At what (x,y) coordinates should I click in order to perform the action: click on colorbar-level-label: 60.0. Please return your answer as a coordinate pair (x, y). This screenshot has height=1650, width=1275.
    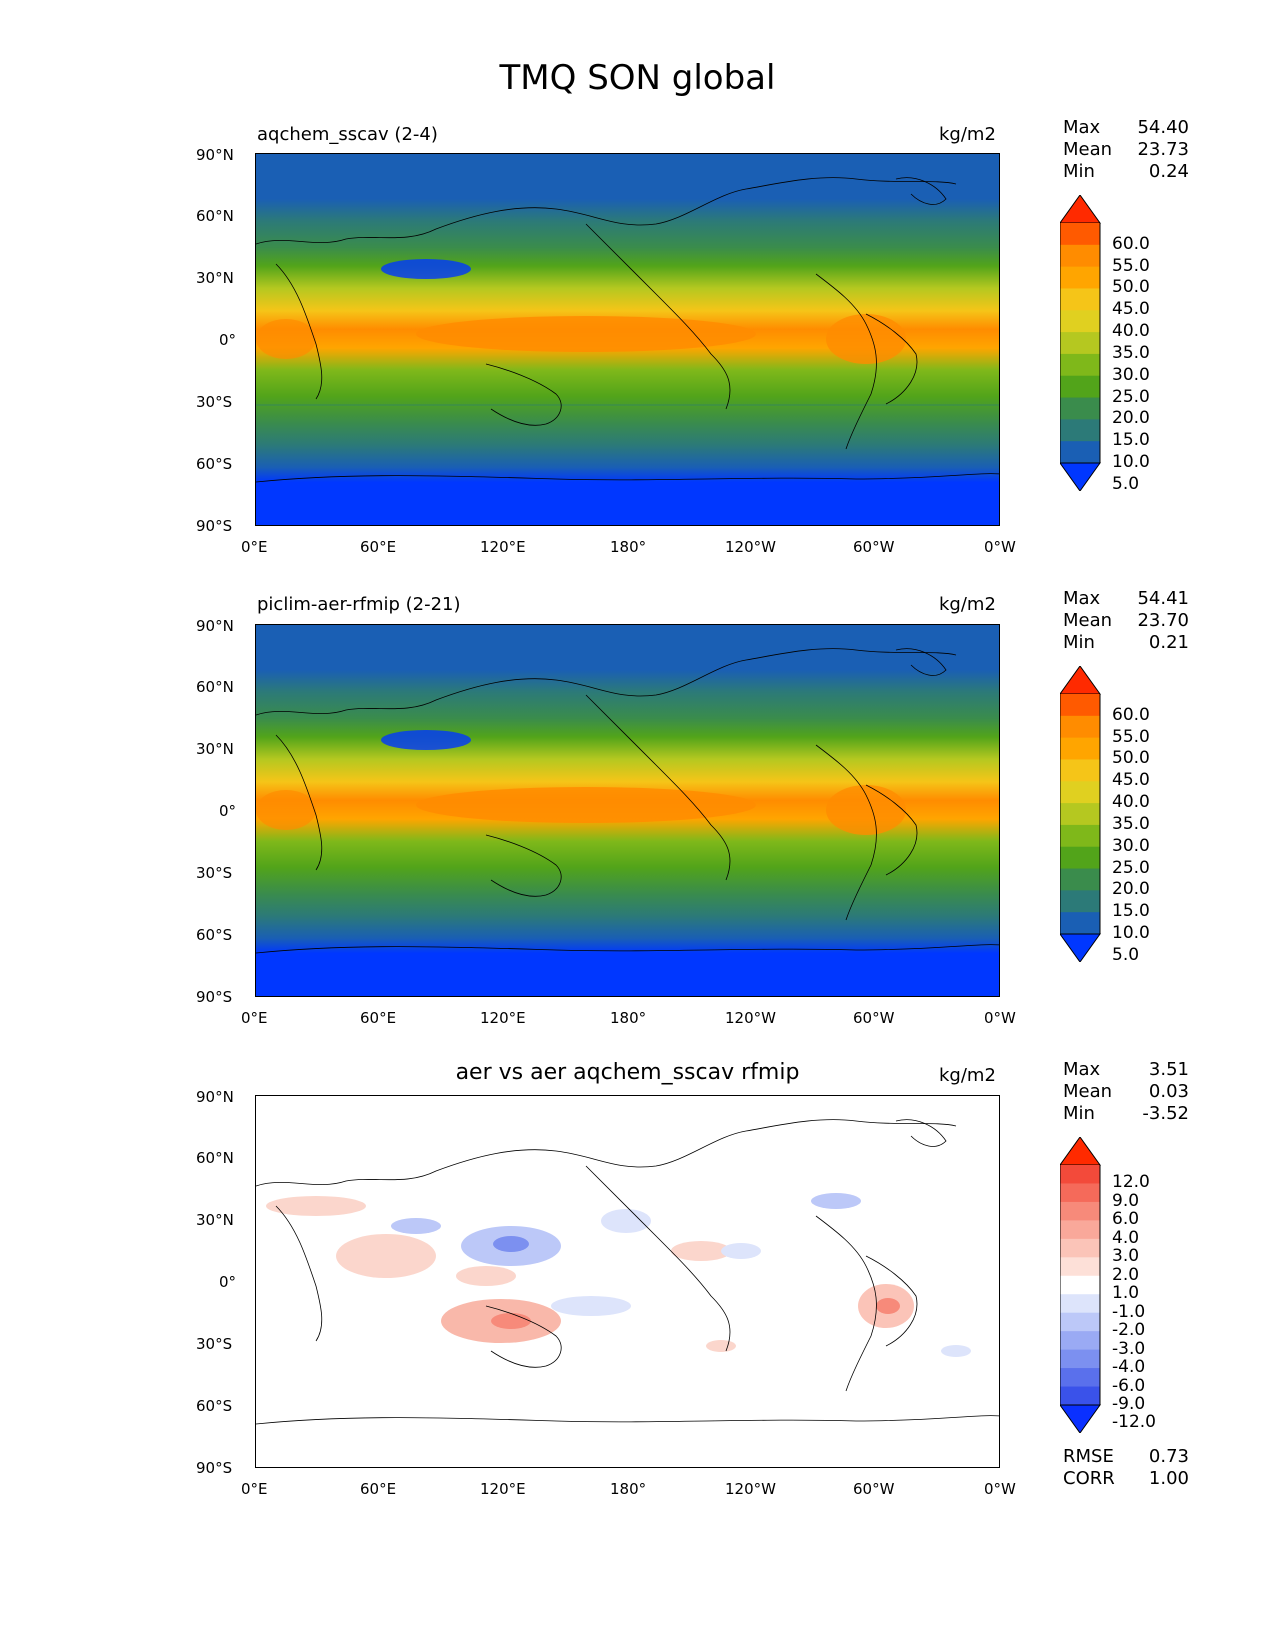
    Looking at the image, I should click on (1131, 714).